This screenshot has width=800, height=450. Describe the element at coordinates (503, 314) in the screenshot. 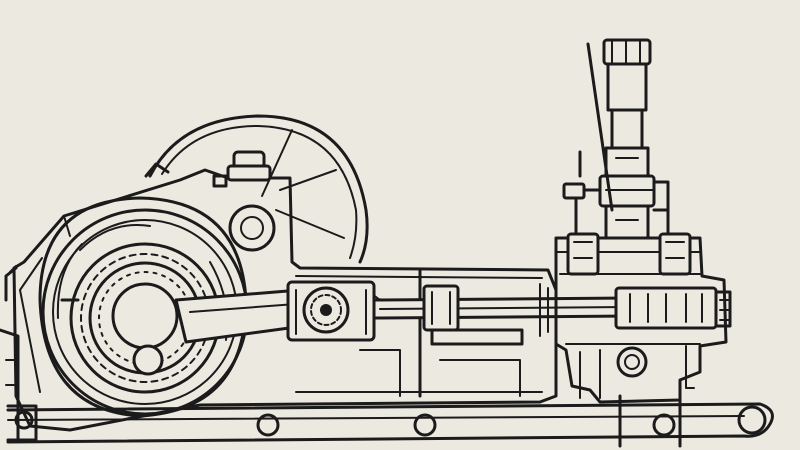

I see `piston-rod-assembly` at that location.